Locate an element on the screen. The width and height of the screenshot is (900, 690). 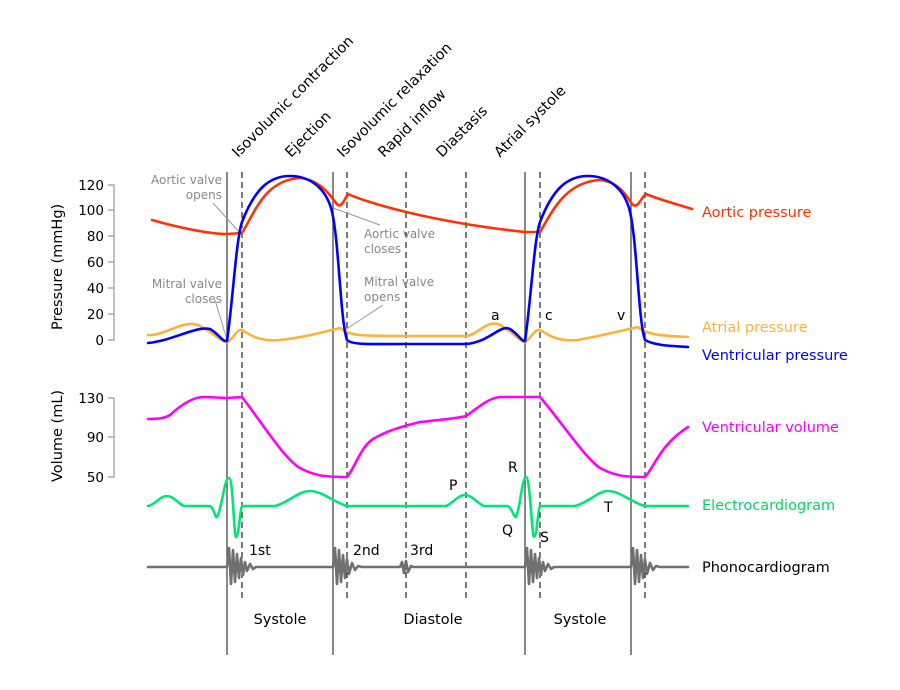
phase-diastole: Diastole is located at coordinates (432, 620).